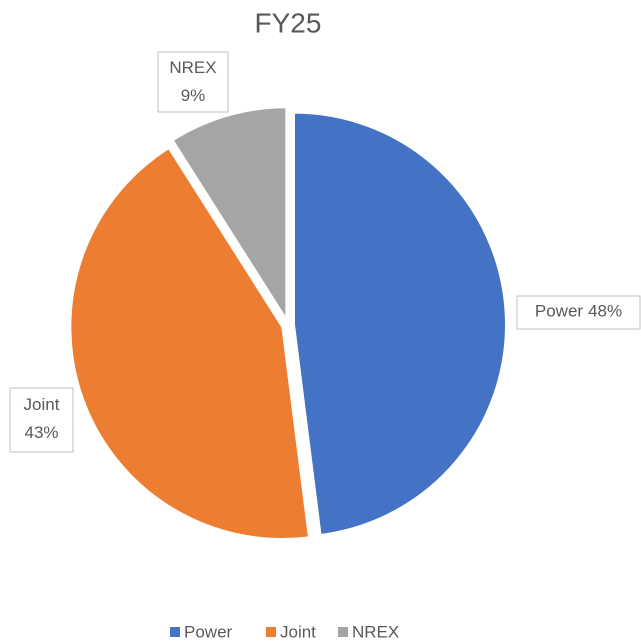 This screenshot has height=642, width=641. Describe the element at coordinates (375, 631) in the screenshot. I see `legend-label: NREX` at that location.